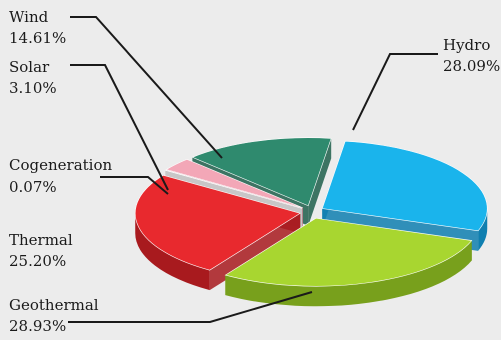 The width and height of the screenshot is (501, 340). I want to click on value-thermal: 25.20%, so click(37, 261).